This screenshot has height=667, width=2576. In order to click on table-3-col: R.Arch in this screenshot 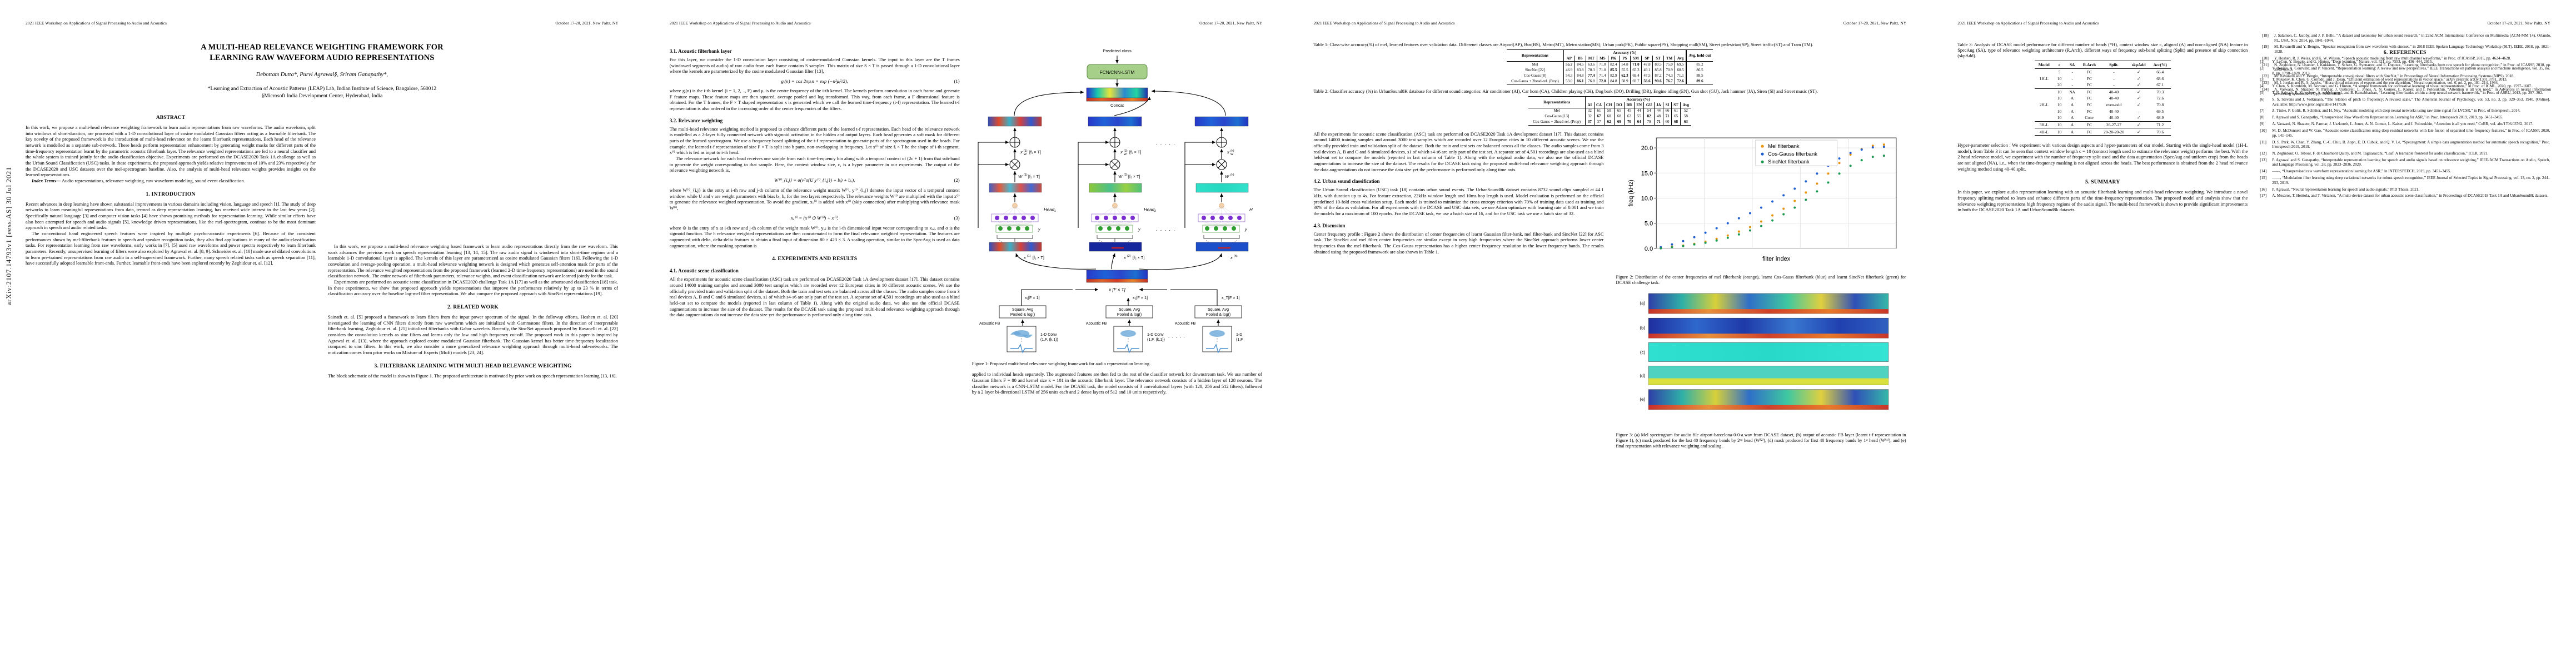, I will do `click(2089, 65)`.